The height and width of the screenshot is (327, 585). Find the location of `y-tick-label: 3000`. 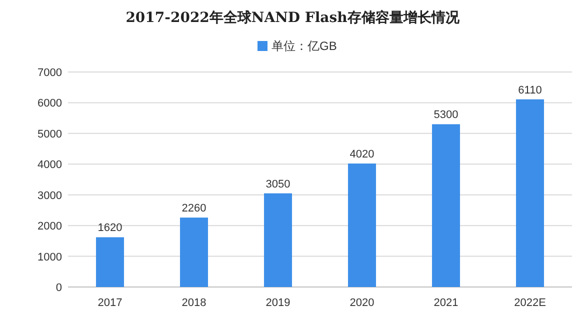

y-tick-label: 3000 is located at coordinates (50, 196).